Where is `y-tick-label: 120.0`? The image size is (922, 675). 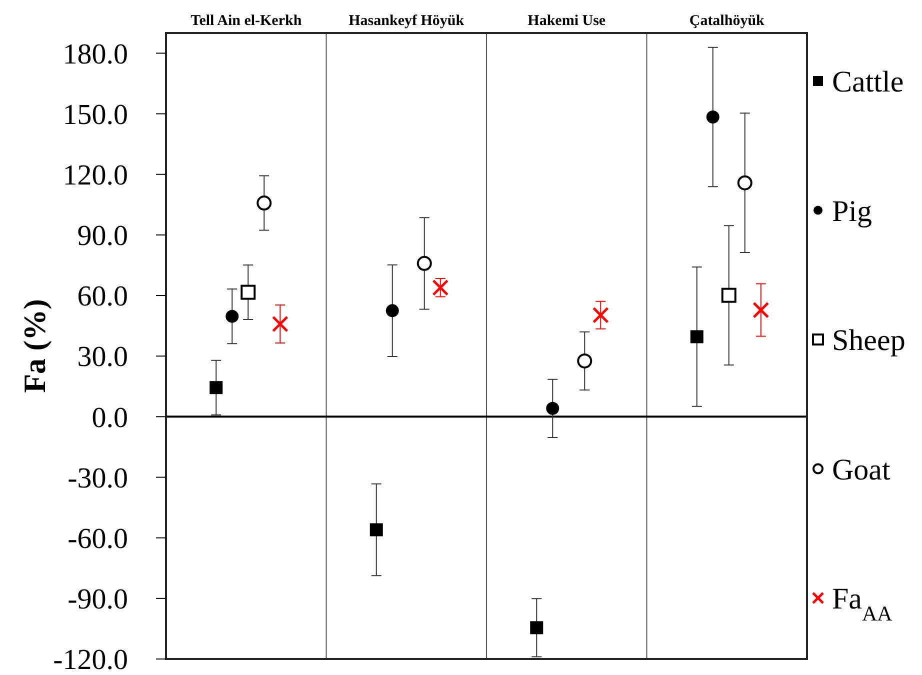
y-tick-label: 120.0 is located at coordinates (95, 176).